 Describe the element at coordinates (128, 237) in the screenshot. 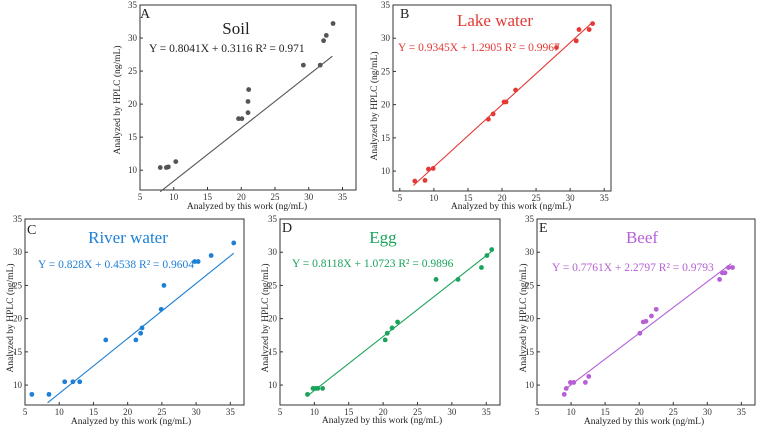

I see `chart-title: River water` at that location.